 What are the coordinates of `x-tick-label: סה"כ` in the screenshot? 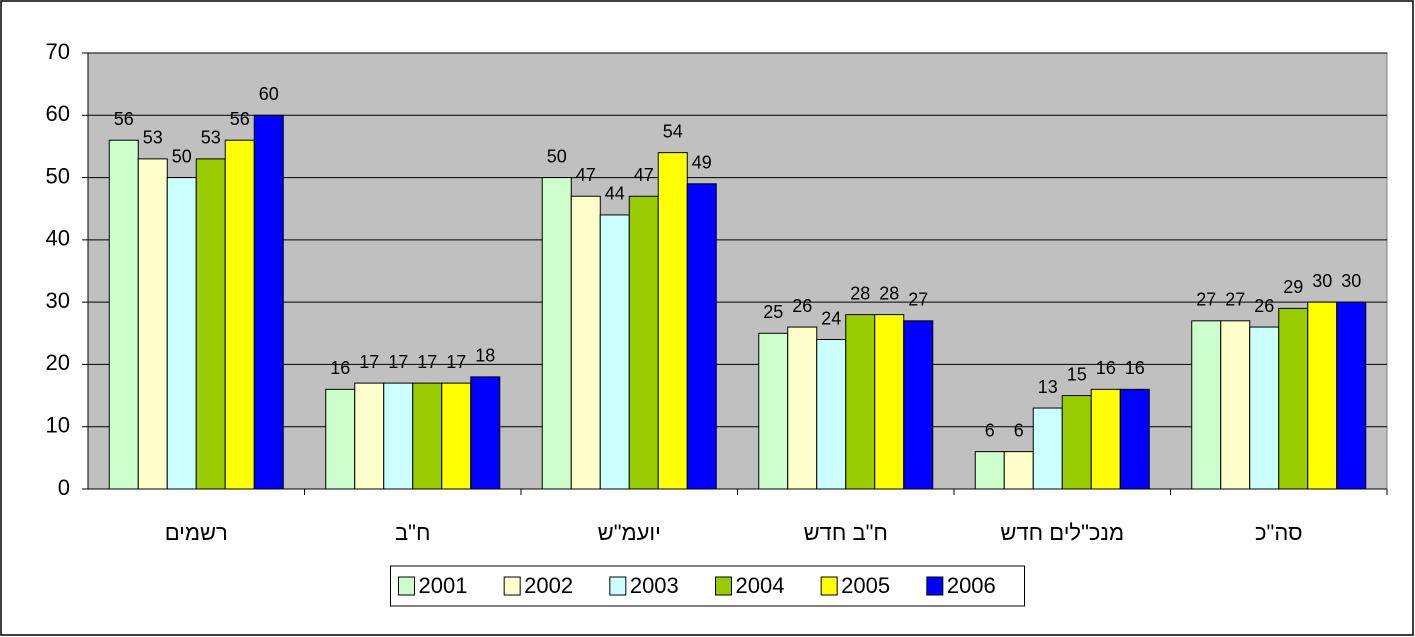 It's located at (1279, 532).